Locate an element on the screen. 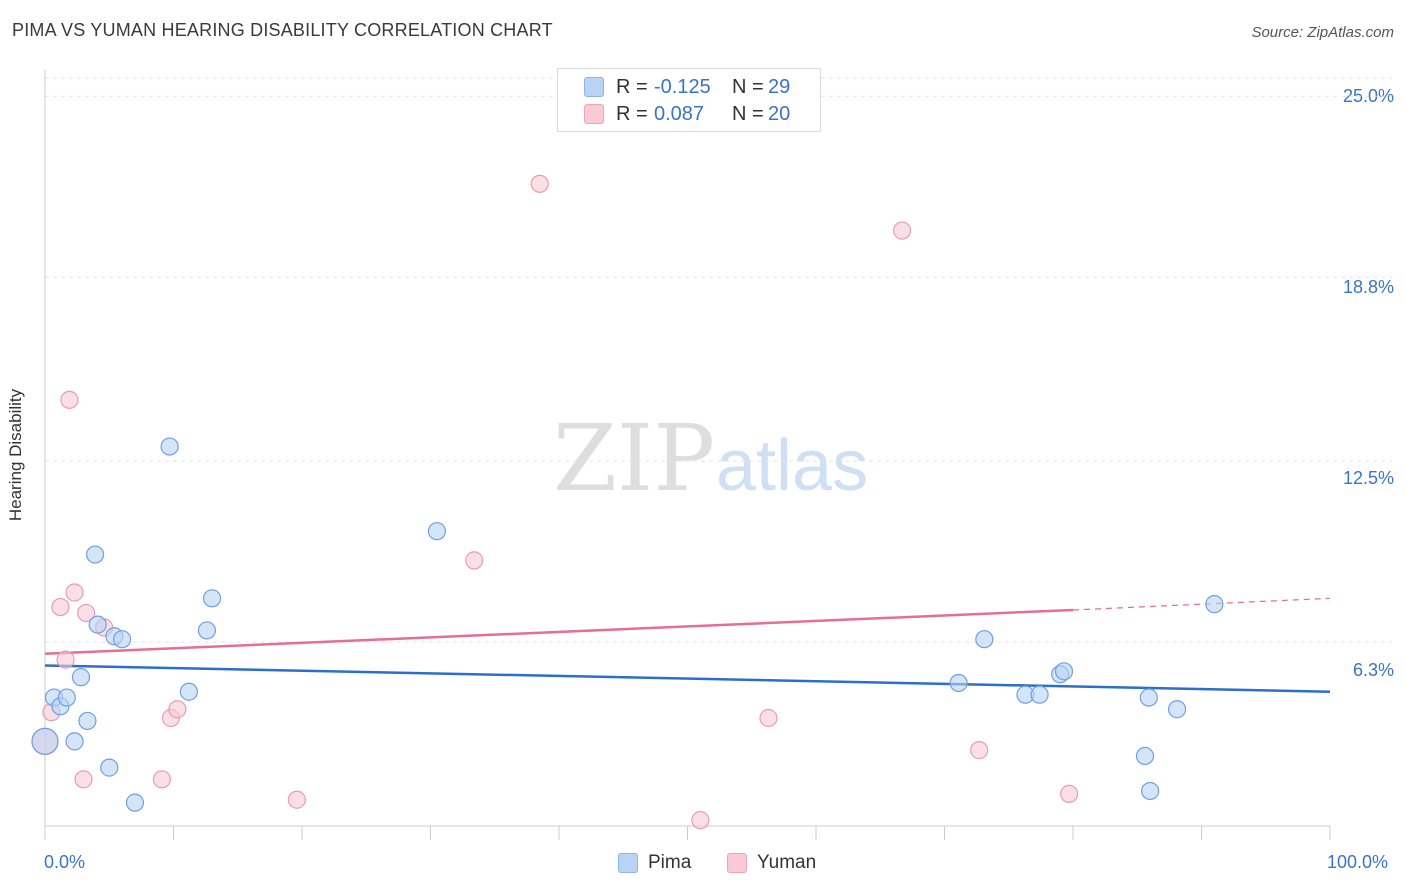  y-tick-label: 18.8% is located at coordinates (1368, 287).